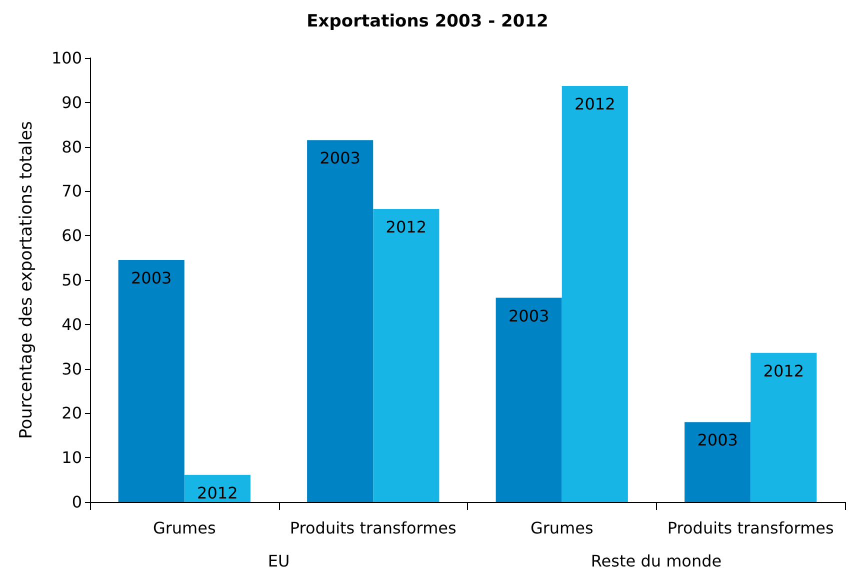  What do you see at coordinates (279, 561) in the screenshot?
I see `text: EU` at bounding box center [279, 561].